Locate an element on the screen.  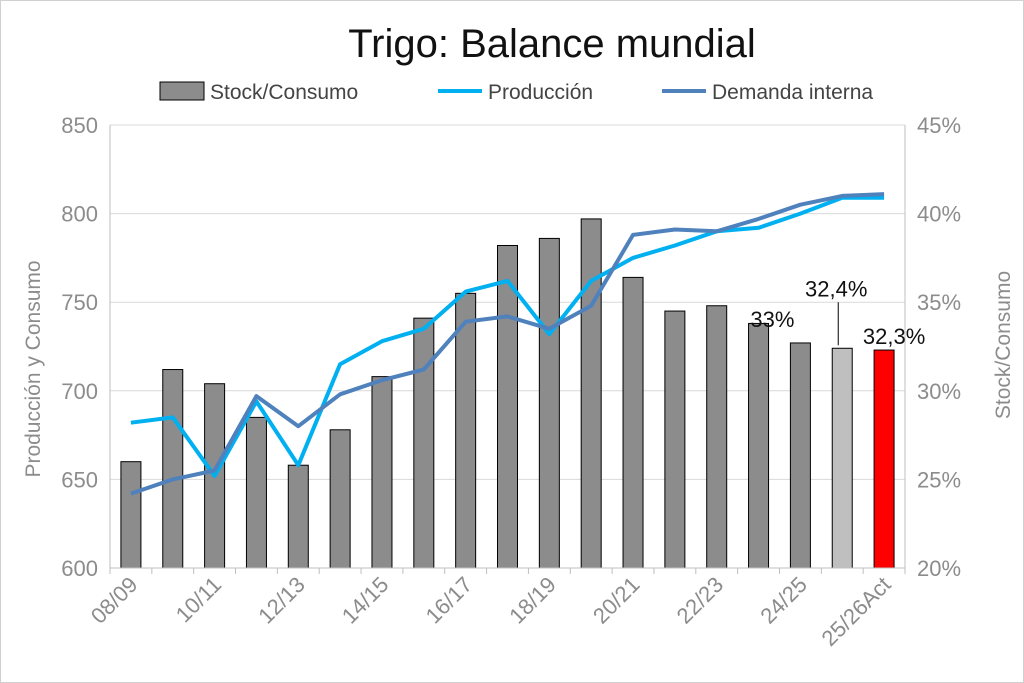
annotation-label: 33% is located at coordinates (772, 319).